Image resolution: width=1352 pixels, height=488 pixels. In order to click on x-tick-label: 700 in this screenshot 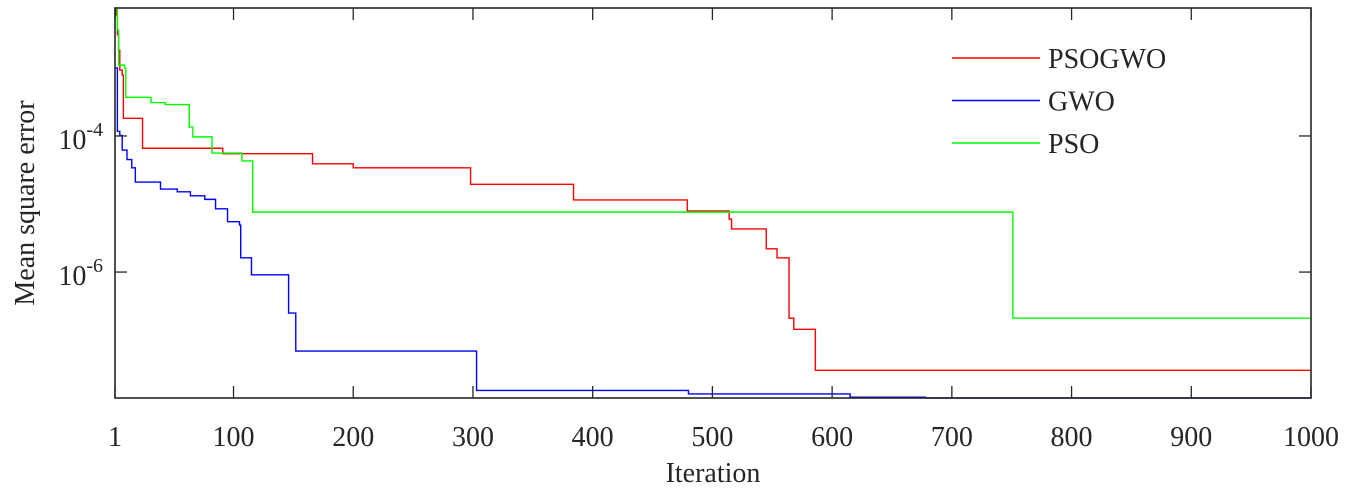, I will do `click(952, 437)`.